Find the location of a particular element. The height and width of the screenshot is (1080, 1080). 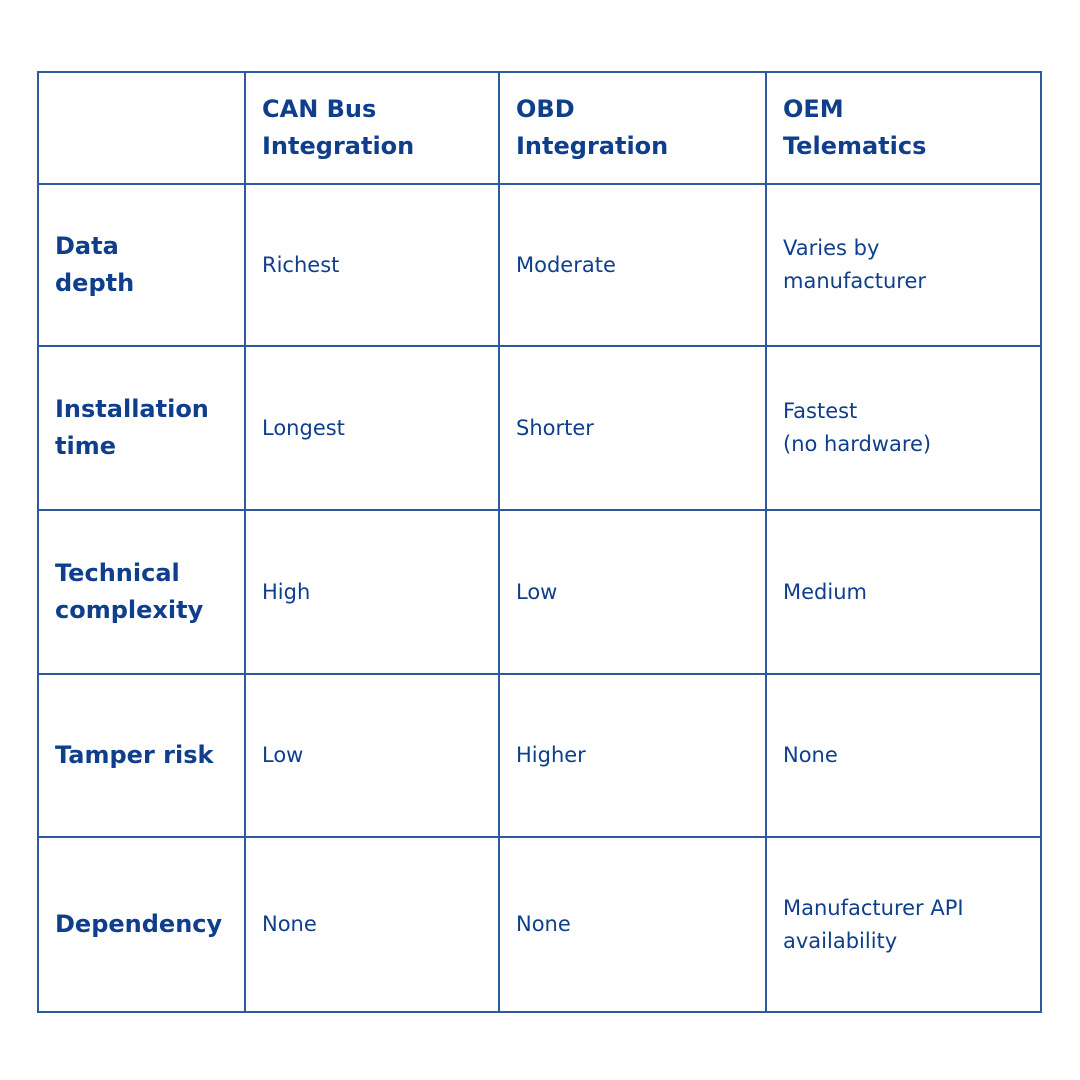

cell-text: Varies by is located at coordinates (831, 248).